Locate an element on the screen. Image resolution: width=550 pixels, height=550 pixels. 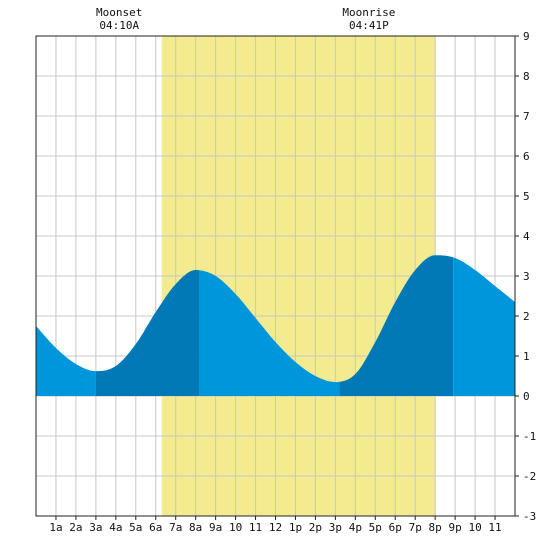
moon-event-time: 04:10A is located at coordinates (119, 25).